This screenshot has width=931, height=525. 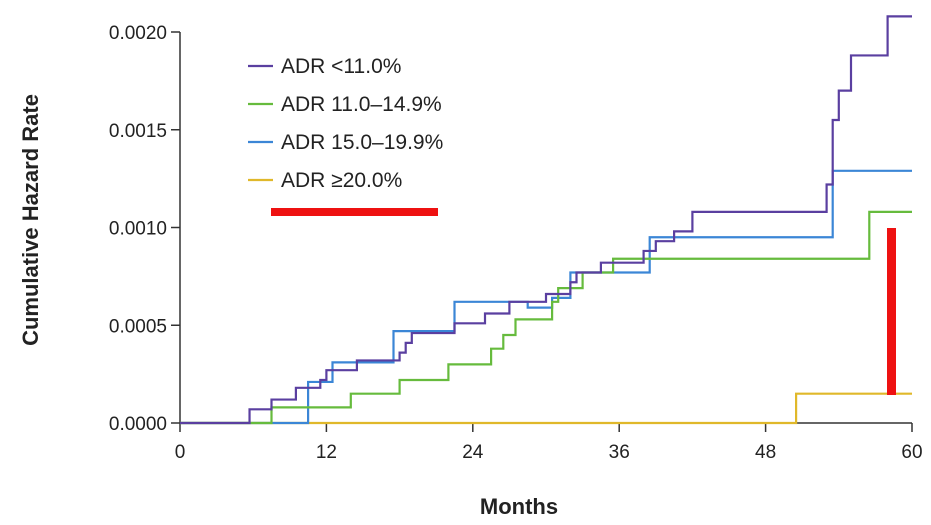 I want to click on red-underline-annotation, so click(x=354, y=212).